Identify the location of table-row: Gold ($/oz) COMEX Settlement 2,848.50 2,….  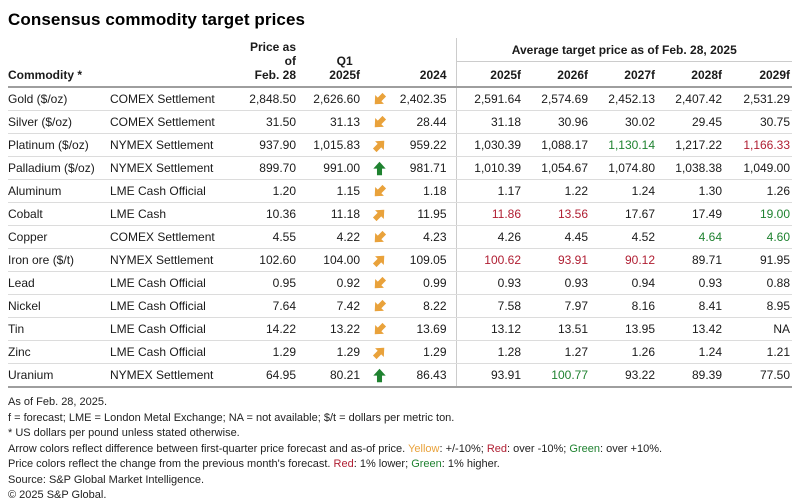
(400, 99).